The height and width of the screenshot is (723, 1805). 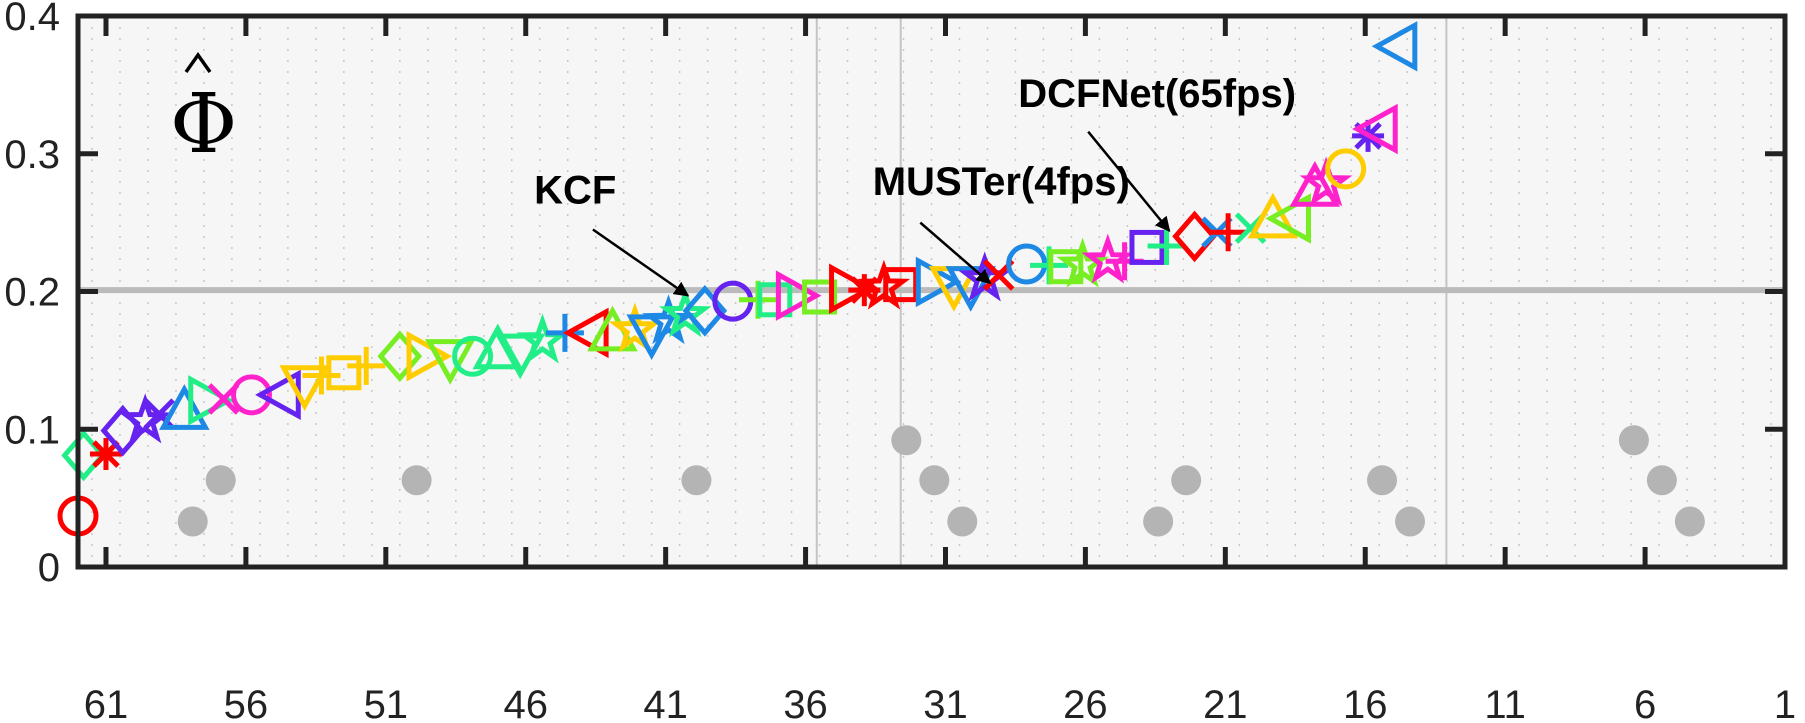 I want to click on x-tick-label: 6, so click(x=1645, y=703).